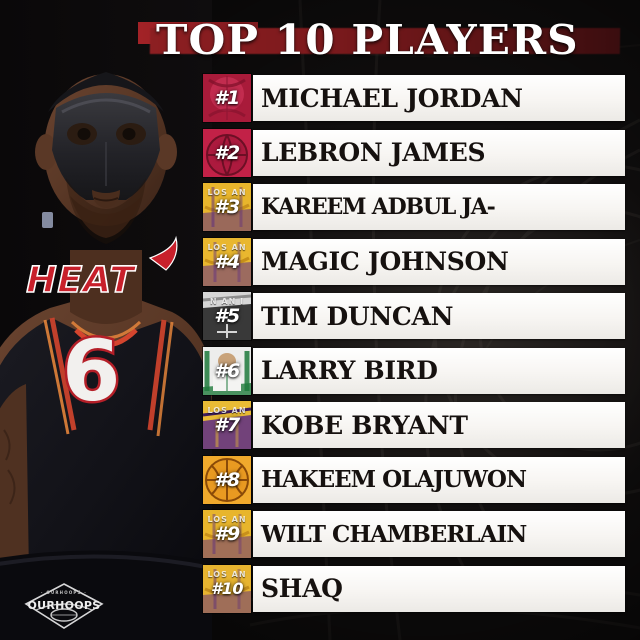 The image size is (640, 640). I want to click on player-name-bar-8: HAKEEM OLAJUWON, so click(439, 479).